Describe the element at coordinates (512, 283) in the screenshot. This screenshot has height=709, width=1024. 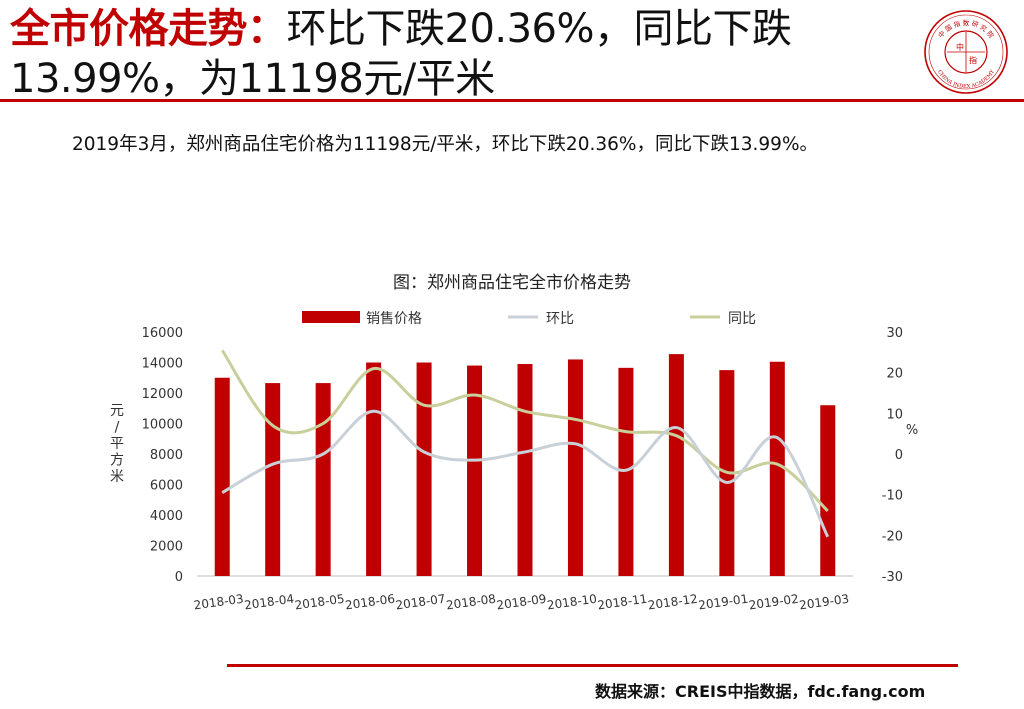
I see `chart-title: 图：郑州商品住宅全市价格走势` at that location.